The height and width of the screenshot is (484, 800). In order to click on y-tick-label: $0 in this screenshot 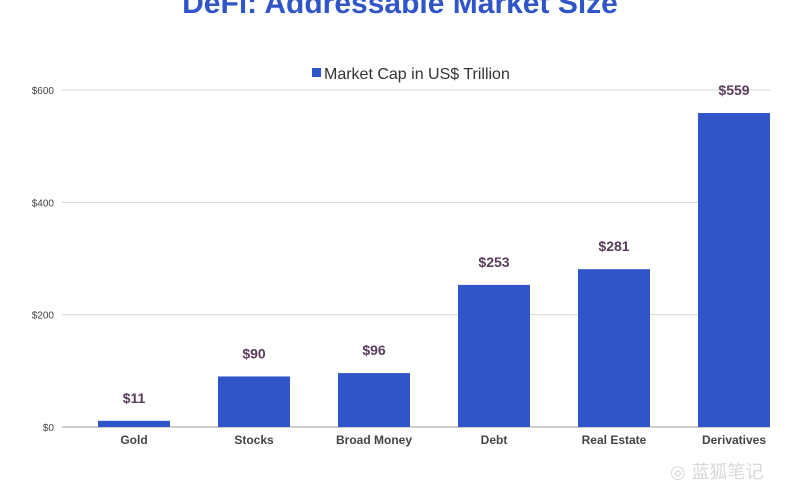, I will do `click(49, 428)`.